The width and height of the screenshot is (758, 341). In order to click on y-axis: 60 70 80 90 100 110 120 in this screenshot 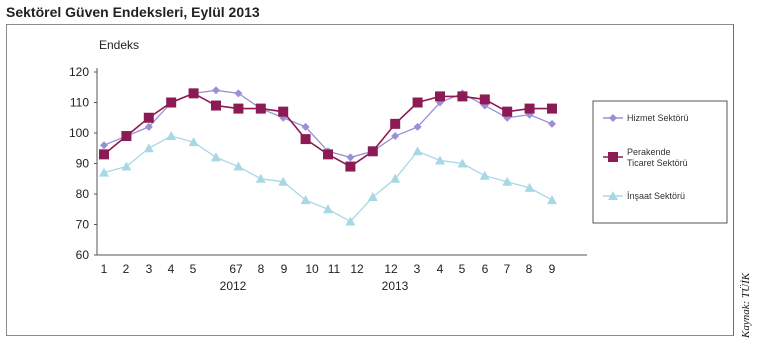, I will do `click(83, 163)`.